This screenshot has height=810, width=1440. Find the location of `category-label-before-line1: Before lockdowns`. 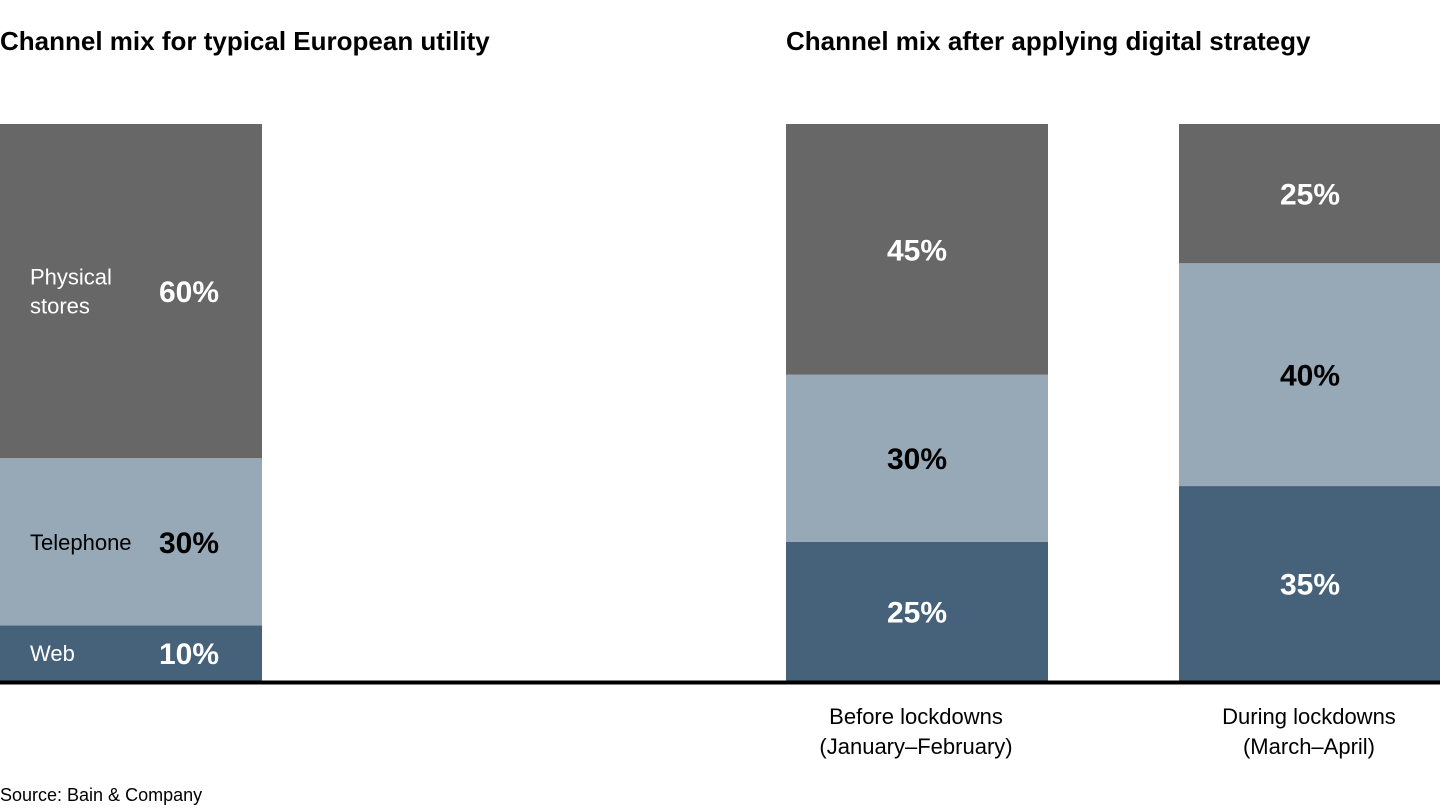

category-label-before-line1: Before lockdowns is located at coordinates (916, 716).